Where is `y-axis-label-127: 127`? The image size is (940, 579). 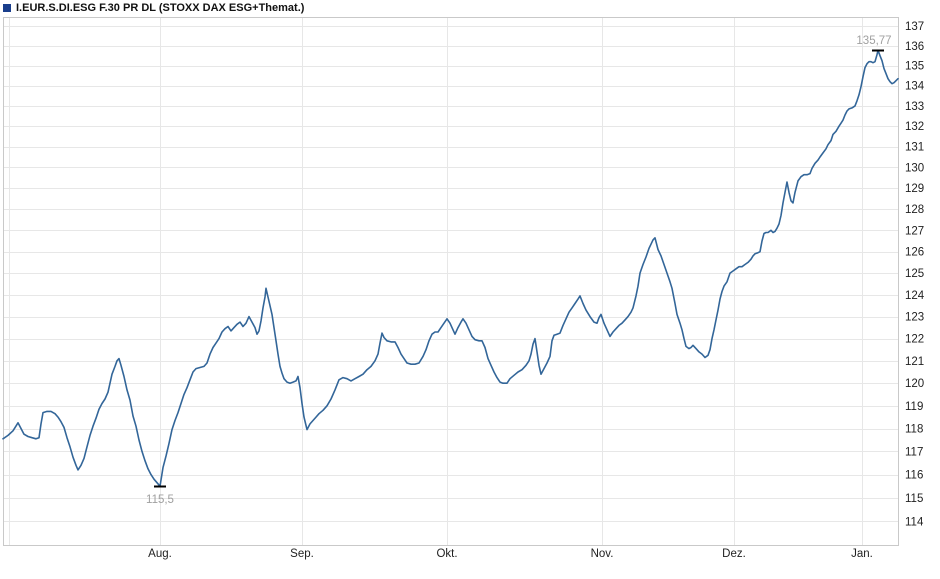
y-axis-label-127: 127 is located at coordinates (914, 231).